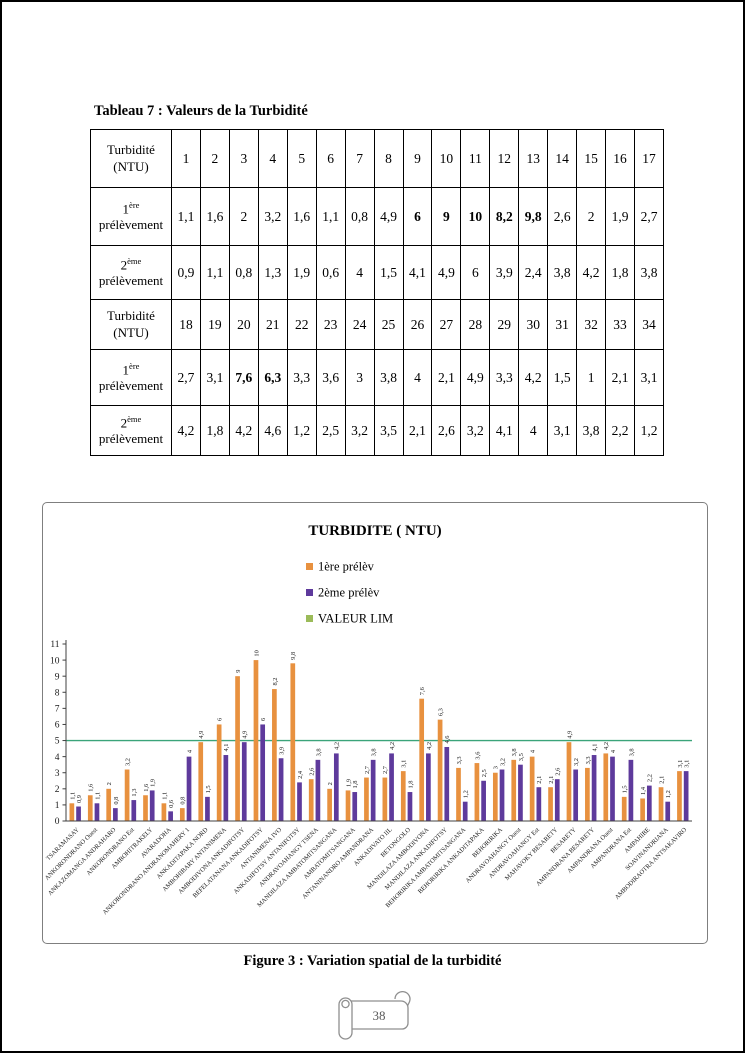  What do you see at coordinates (620, 324) in the screenshot?
I see `table-cell: 33` at bounding box center [620, 324].